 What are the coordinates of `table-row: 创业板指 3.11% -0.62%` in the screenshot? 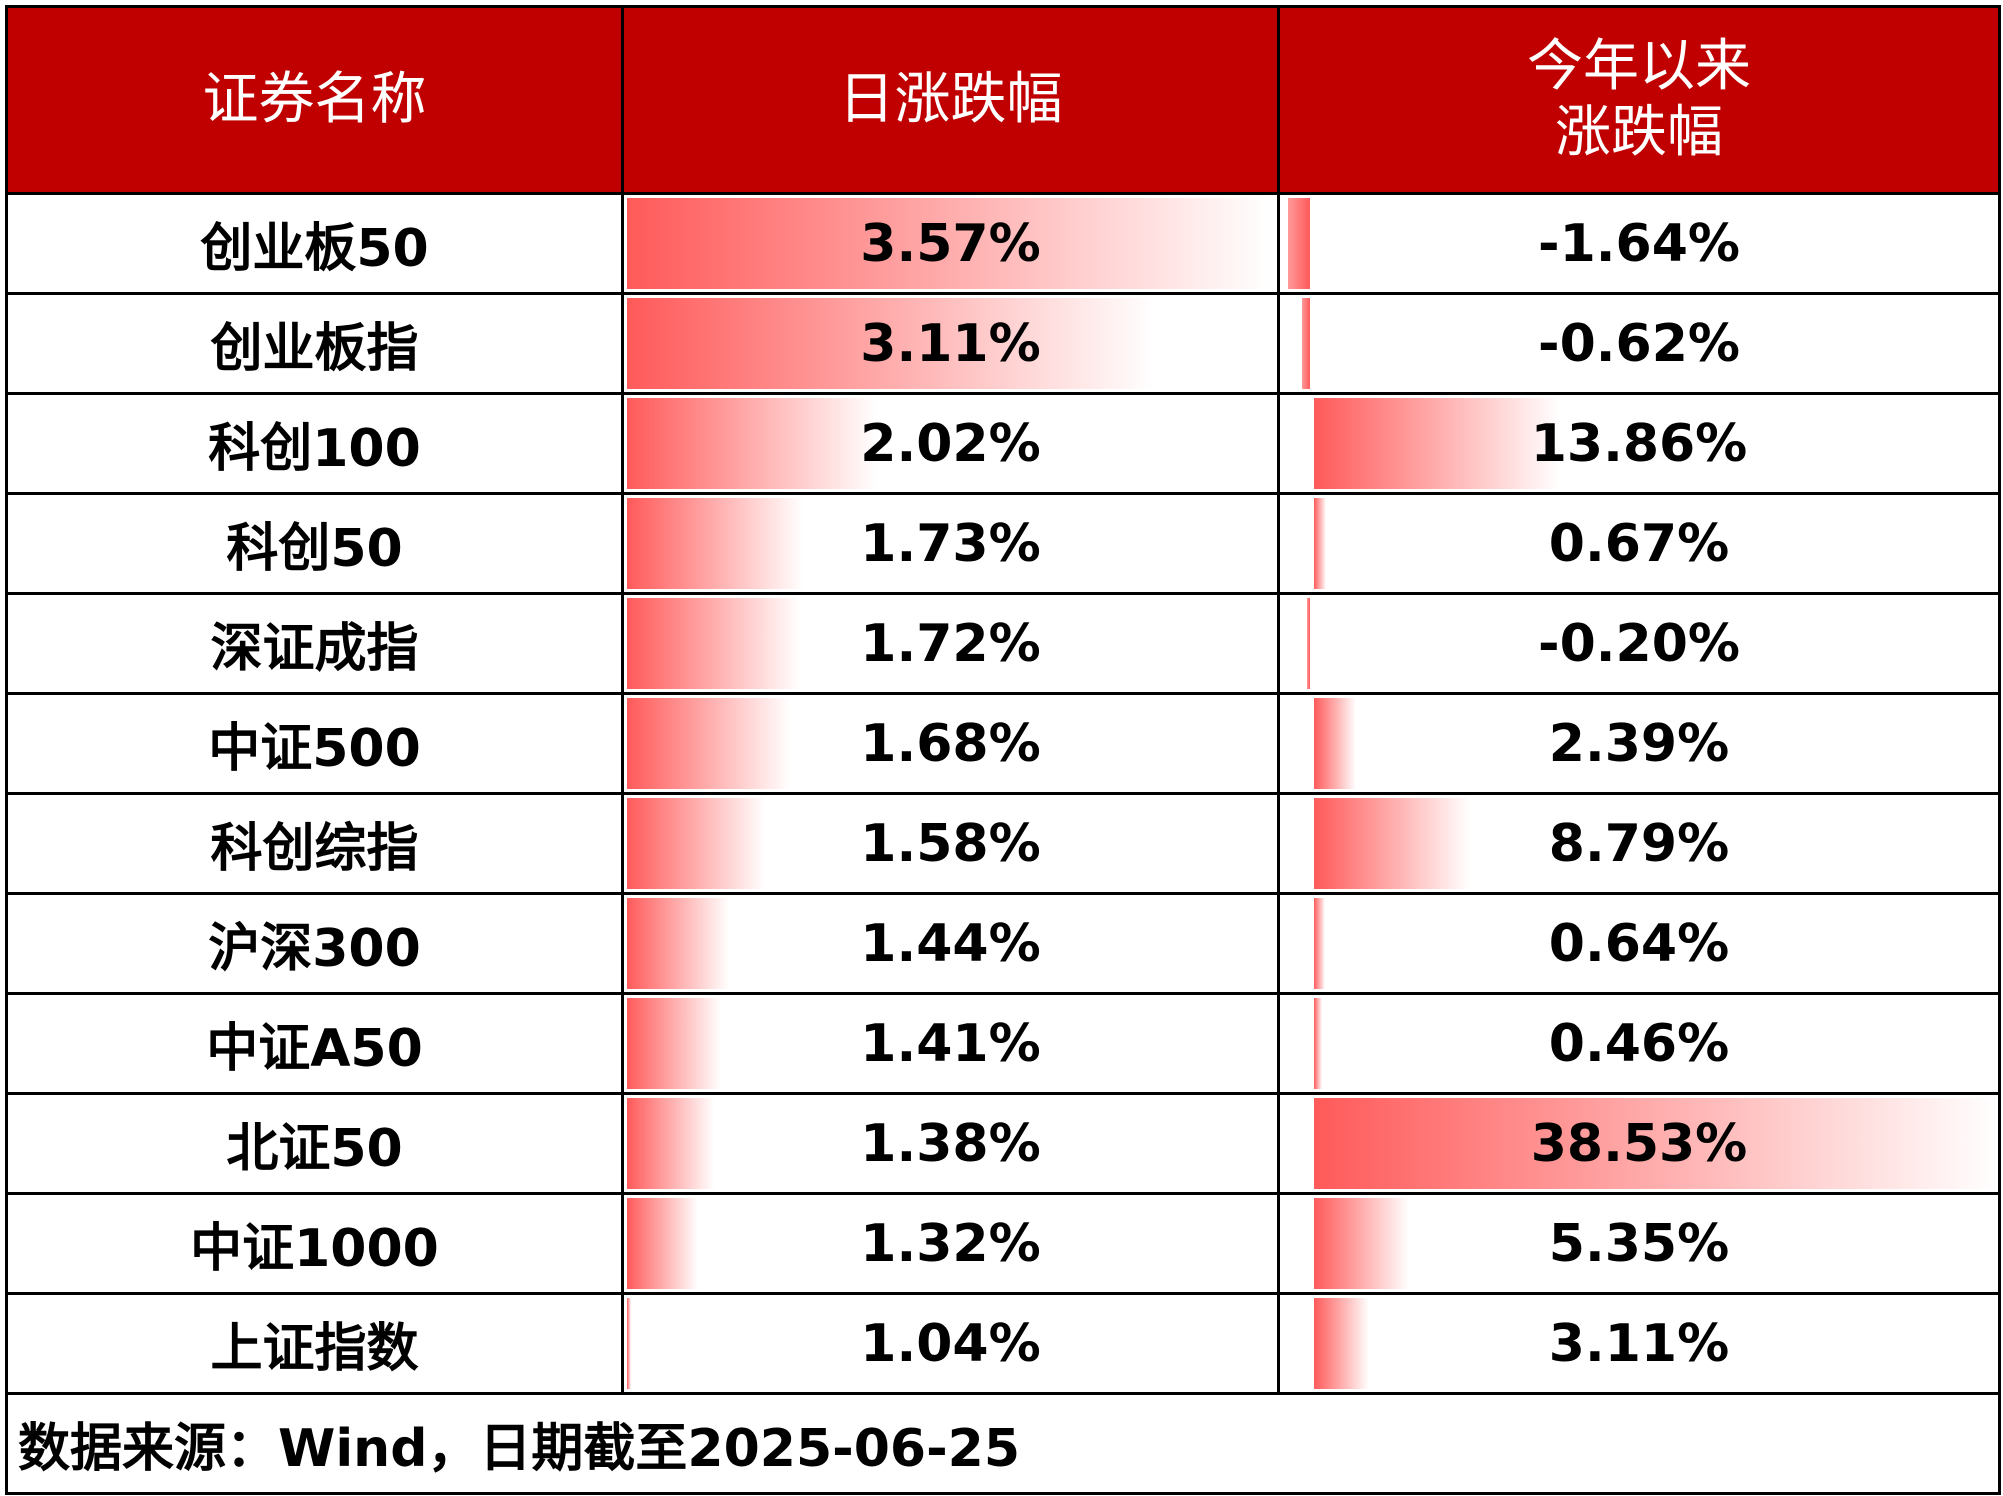 It's located at (1003, 343).